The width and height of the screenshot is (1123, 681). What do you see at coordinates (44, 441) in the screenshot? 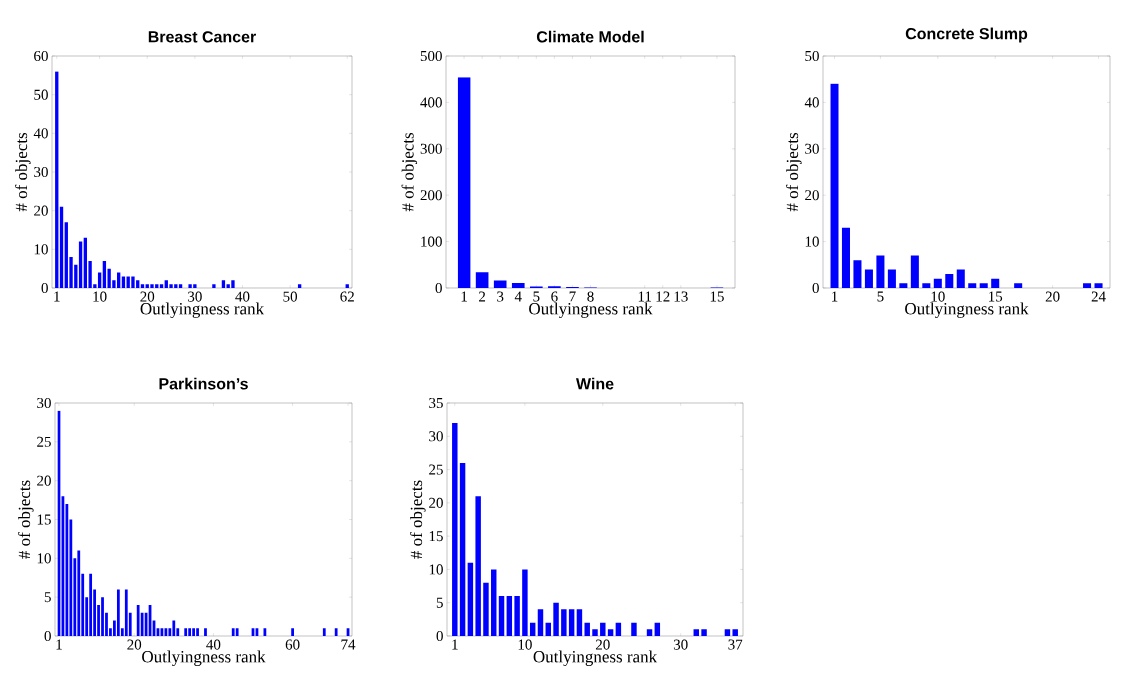
I see `y-tick-label: 25` at bounding box center [44, 441].